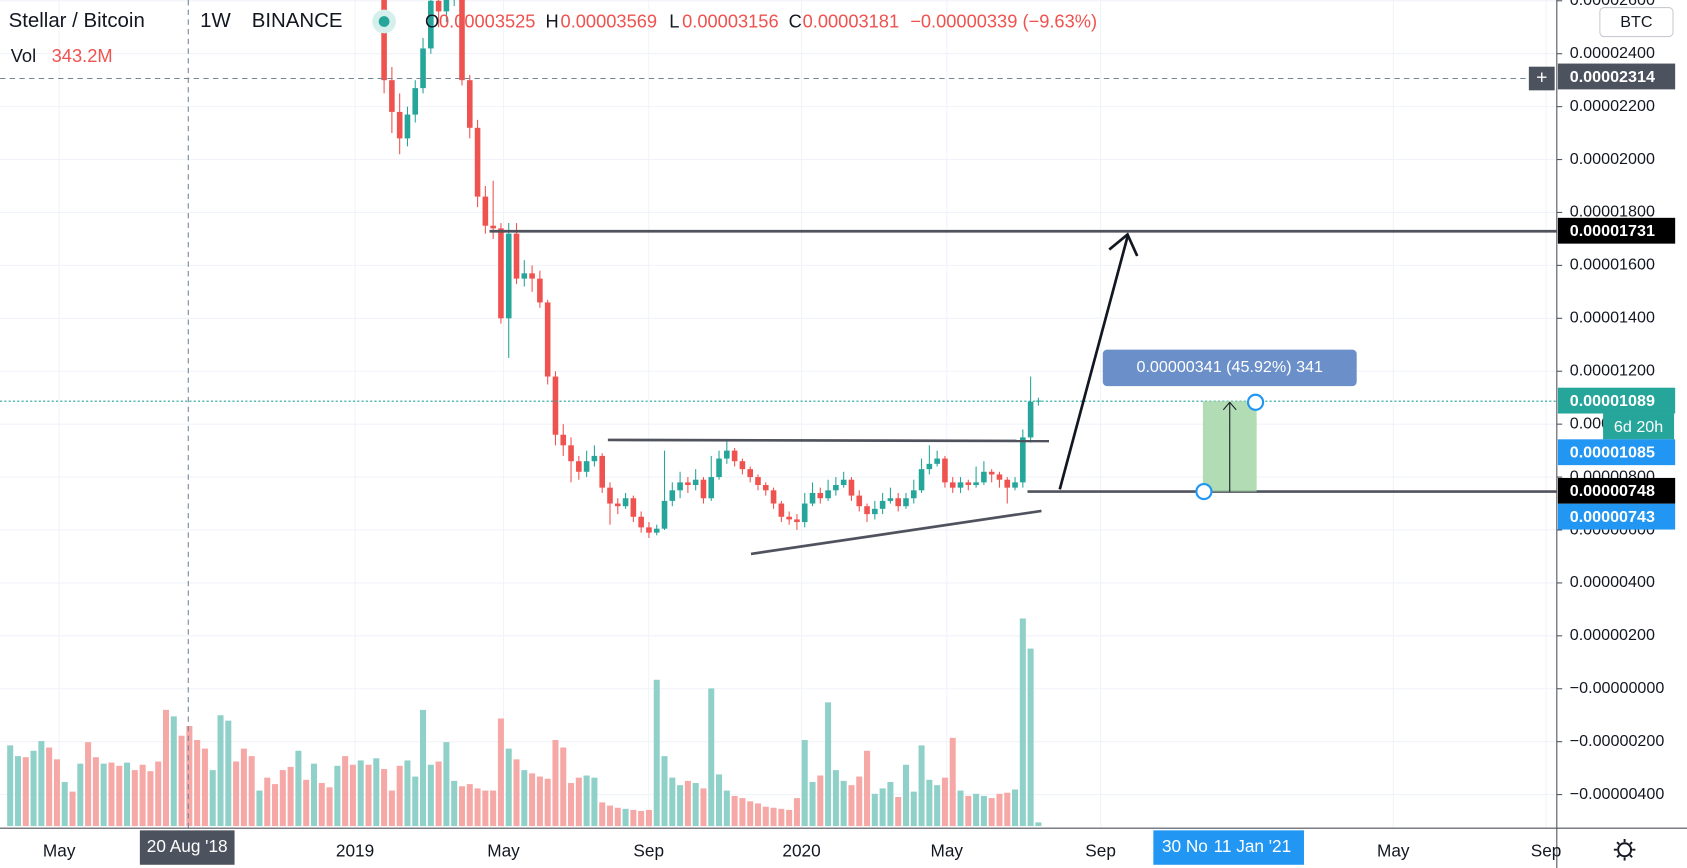 This screenshot has height=868, width=1687. Describe the element at coordinates (1617, 794) in the screenshot. I see `y-tick-label: −0.00000400` at that location.